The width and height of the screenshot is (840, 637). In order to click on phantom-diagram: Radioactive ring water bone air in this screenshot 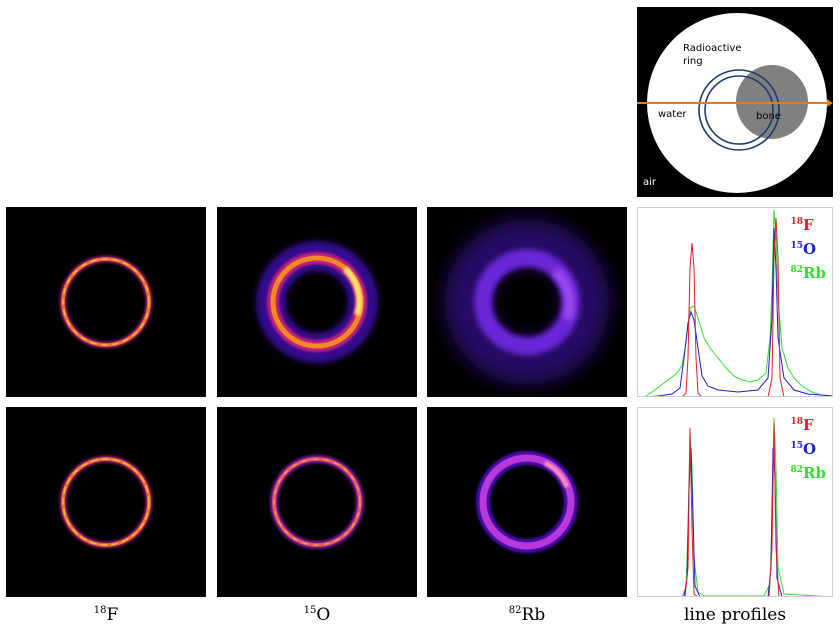, I will do `click(735, 102)`.